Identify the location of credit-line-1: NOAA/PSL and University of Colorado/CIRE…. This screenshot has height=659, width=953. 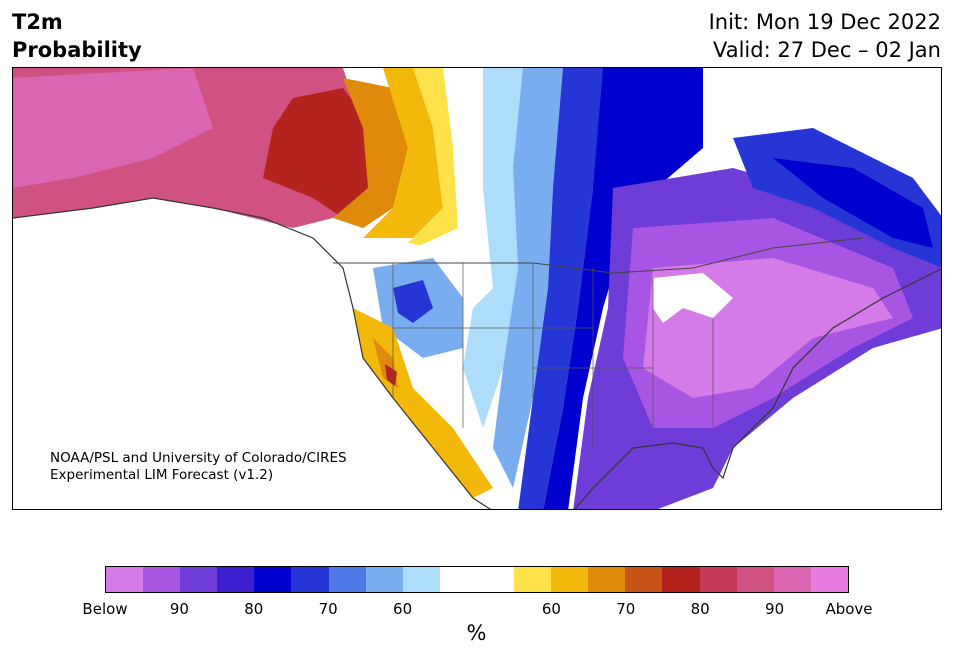
(198, 458).